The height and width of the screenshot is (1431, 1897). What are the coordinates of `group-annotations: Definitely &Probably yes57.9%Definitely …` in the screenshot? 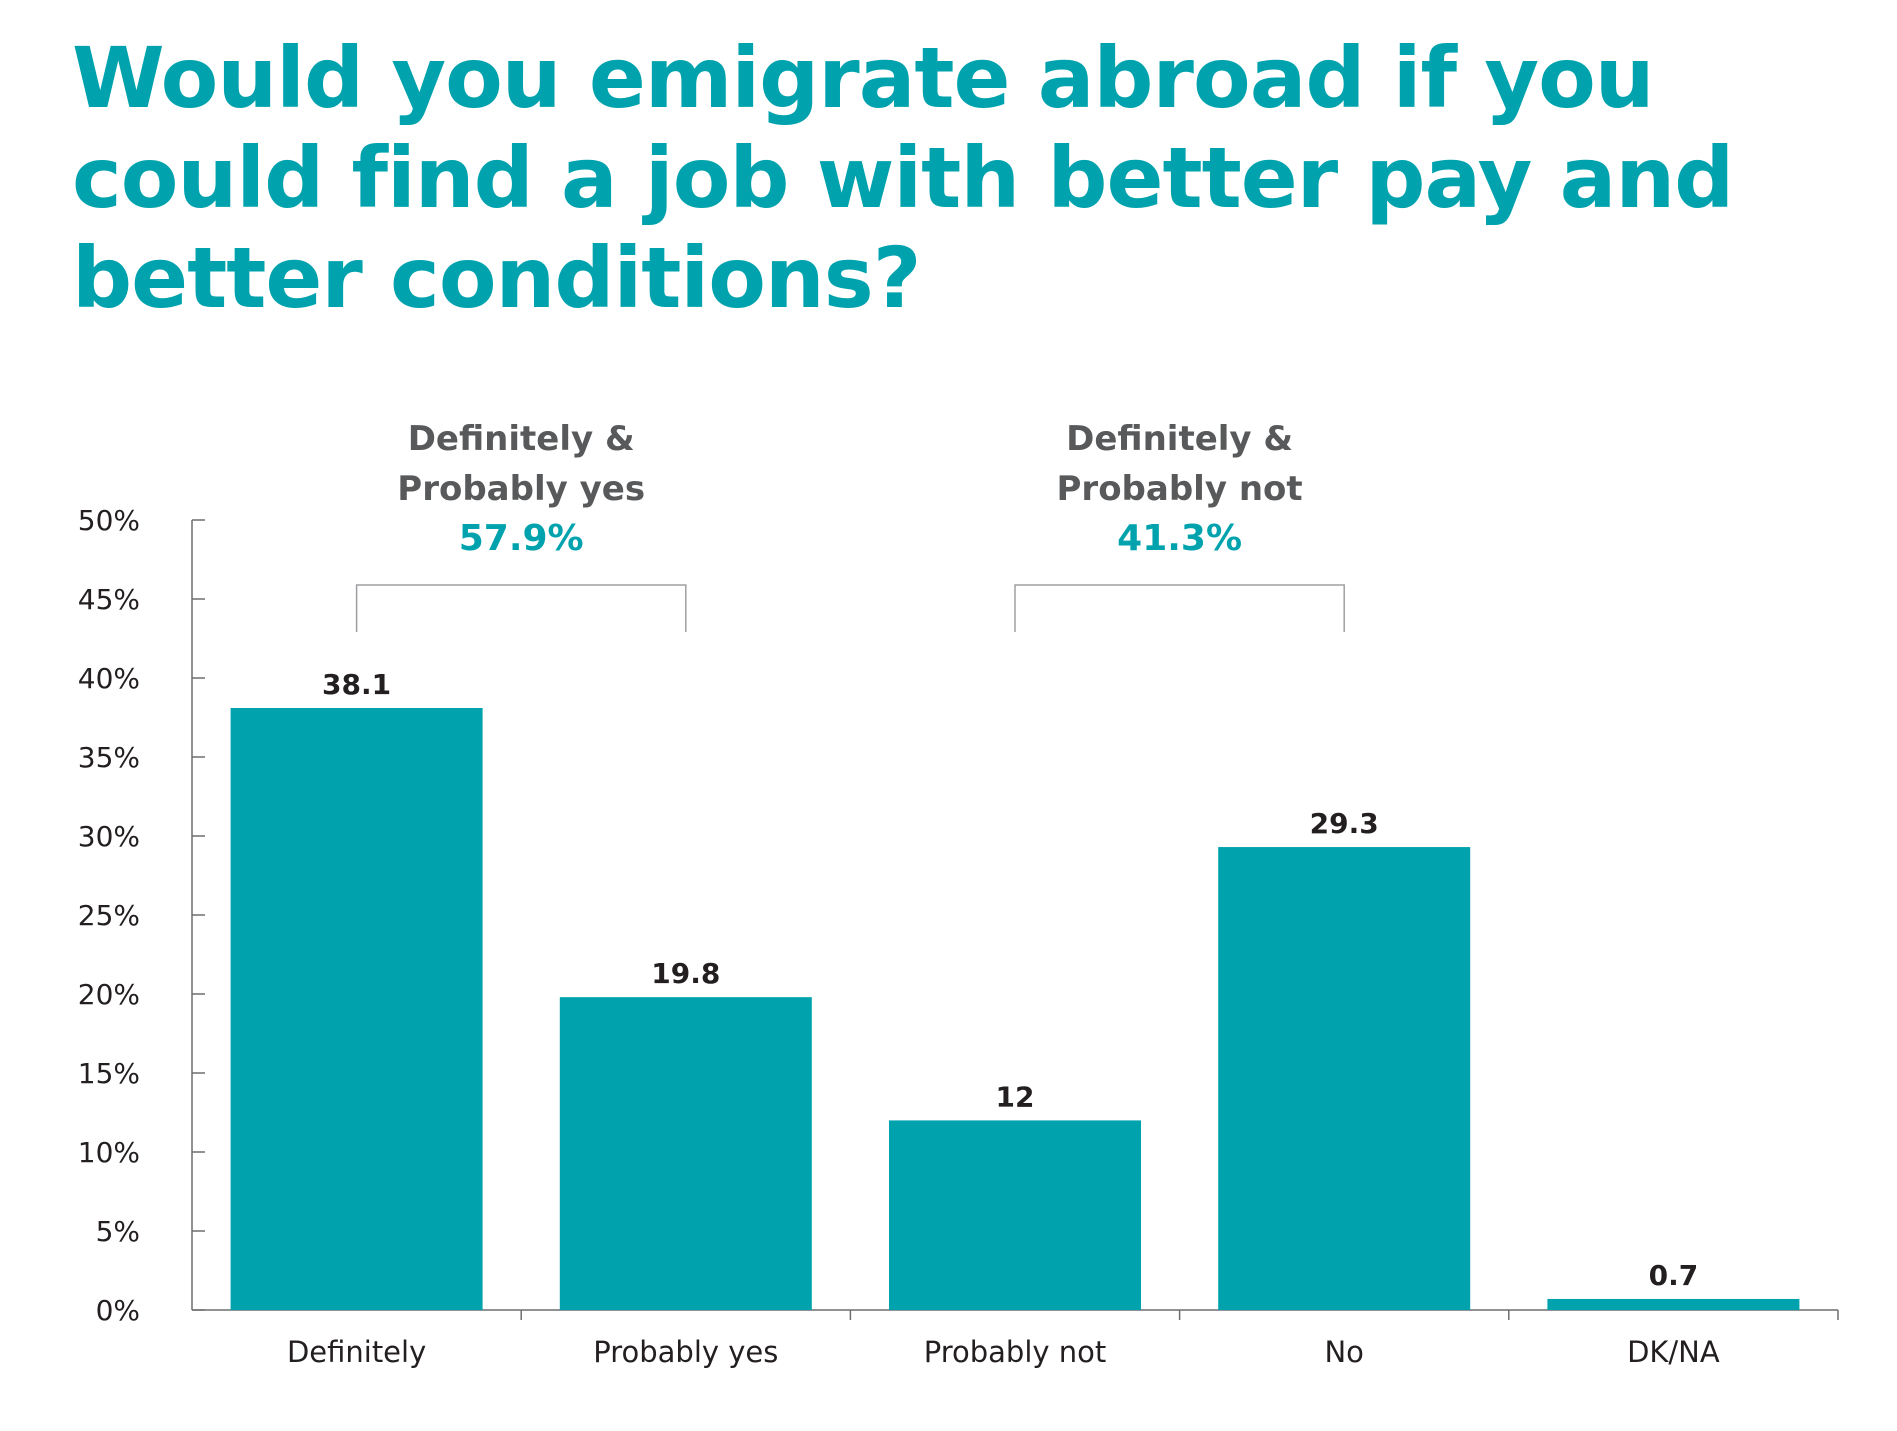 It's located at (850, 525).